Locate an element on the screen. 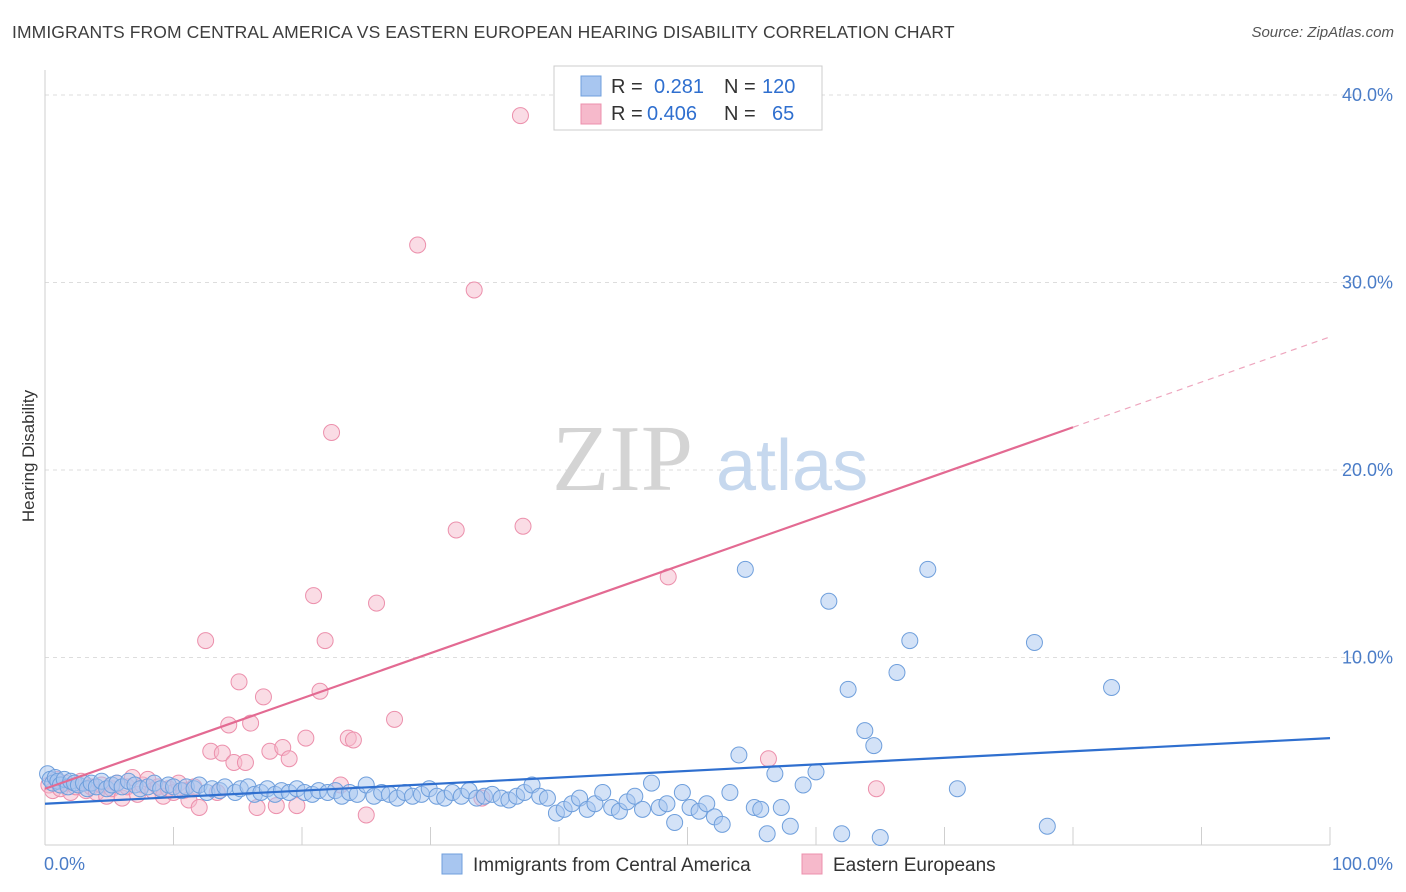  legend-bottom-swatch-blue is located at coordinates (452, 864).